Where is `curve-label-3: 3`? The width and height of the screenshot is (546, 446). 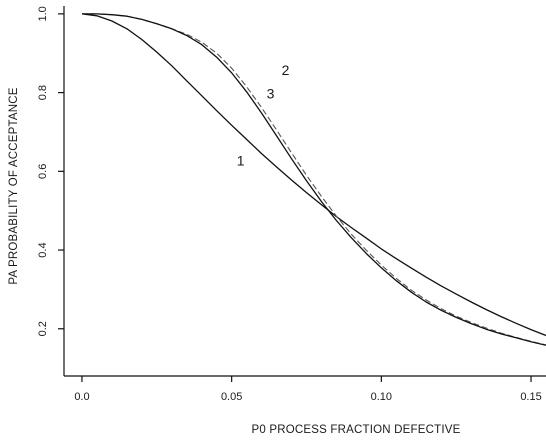 curve-label-3: 3 is located at coordinates (271, 94).